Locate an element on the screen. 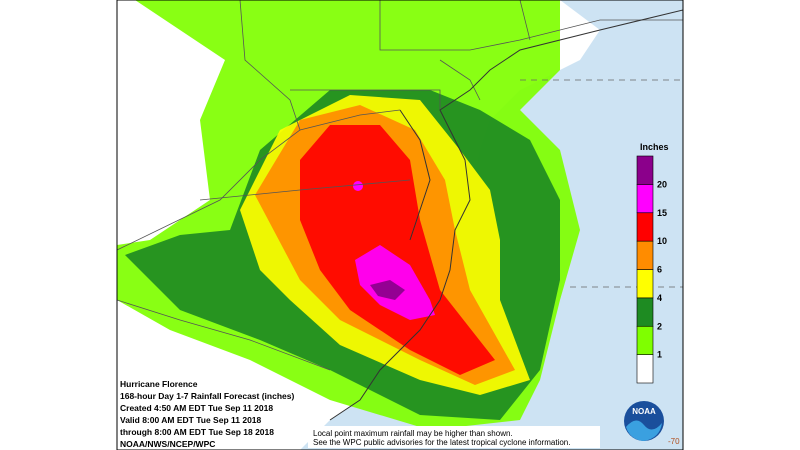 Image resolution: width=800 pixels, height=450 pixels. noaa-logo: NOAA is located at coordinates (644, 421).